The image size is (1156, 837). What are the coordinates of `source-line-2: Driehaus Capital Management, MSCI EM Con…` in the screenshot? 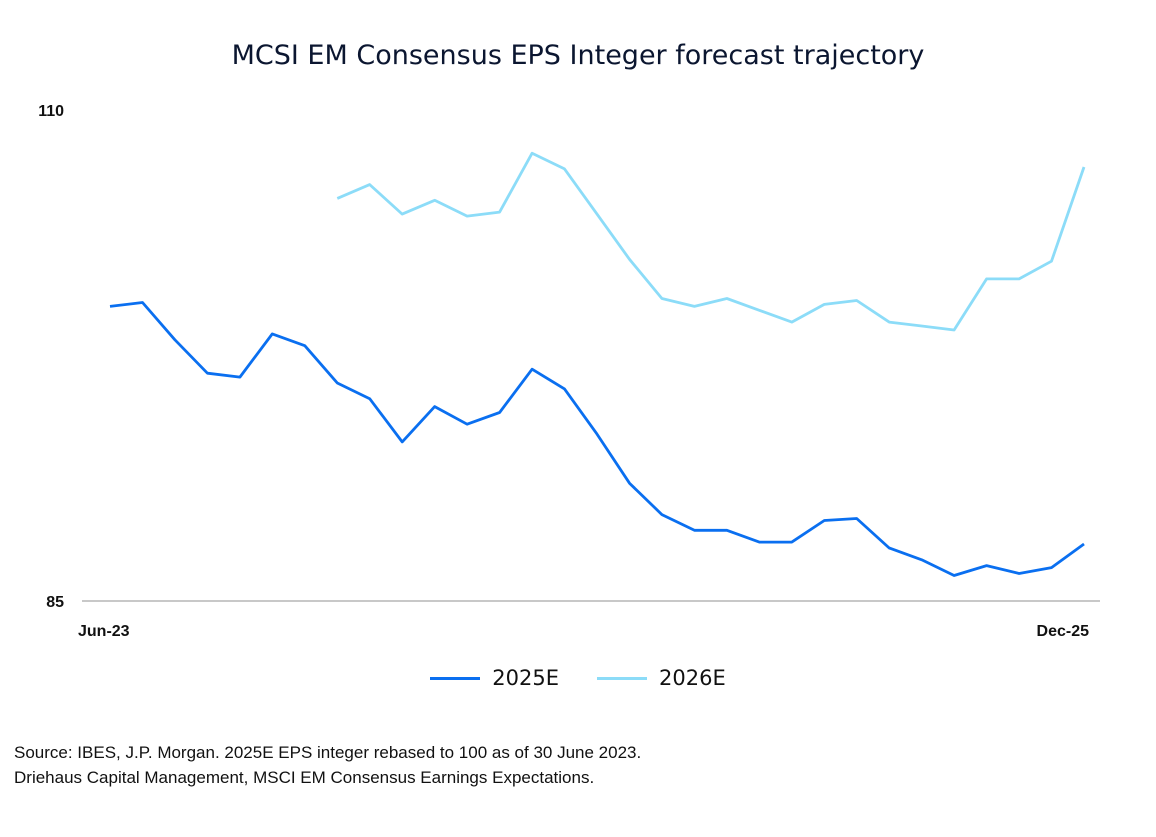 It's located at (304, 777).